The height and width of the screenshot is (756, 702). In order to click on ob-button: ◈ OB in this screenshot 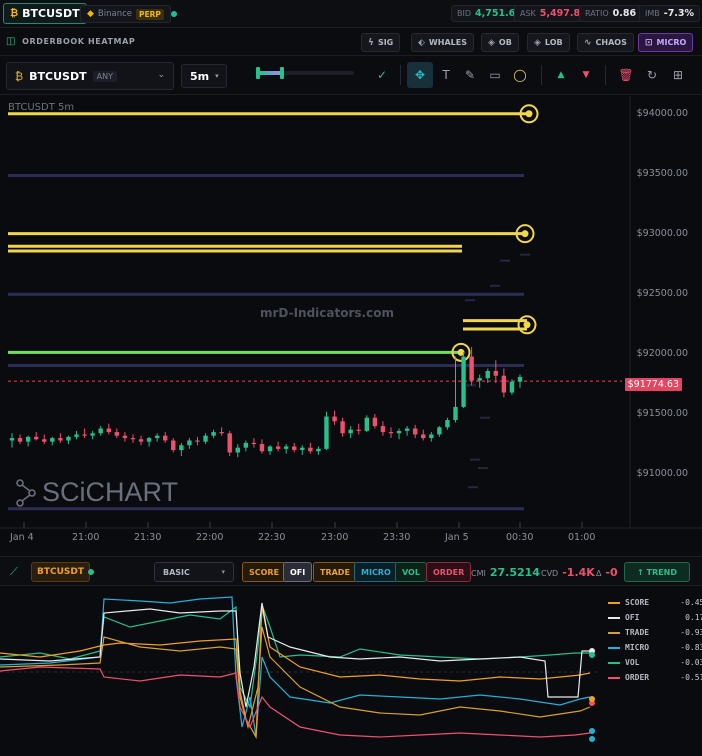, I will do `click(500, 42)`.